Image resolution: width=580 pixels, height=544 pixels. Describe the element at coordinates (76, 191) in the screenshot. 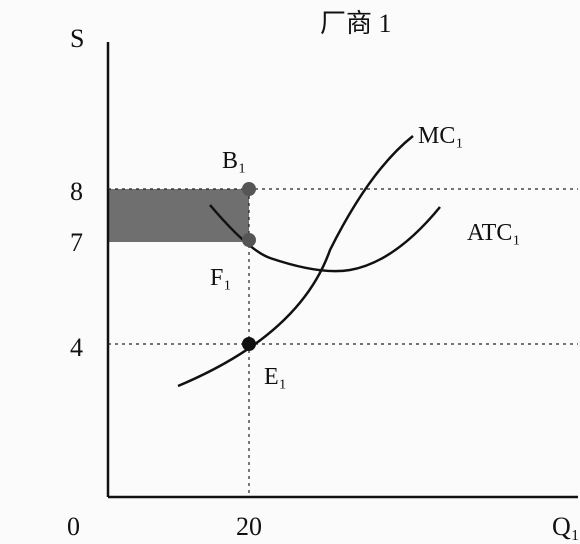

I see `y-tick-8: 8` at that location.